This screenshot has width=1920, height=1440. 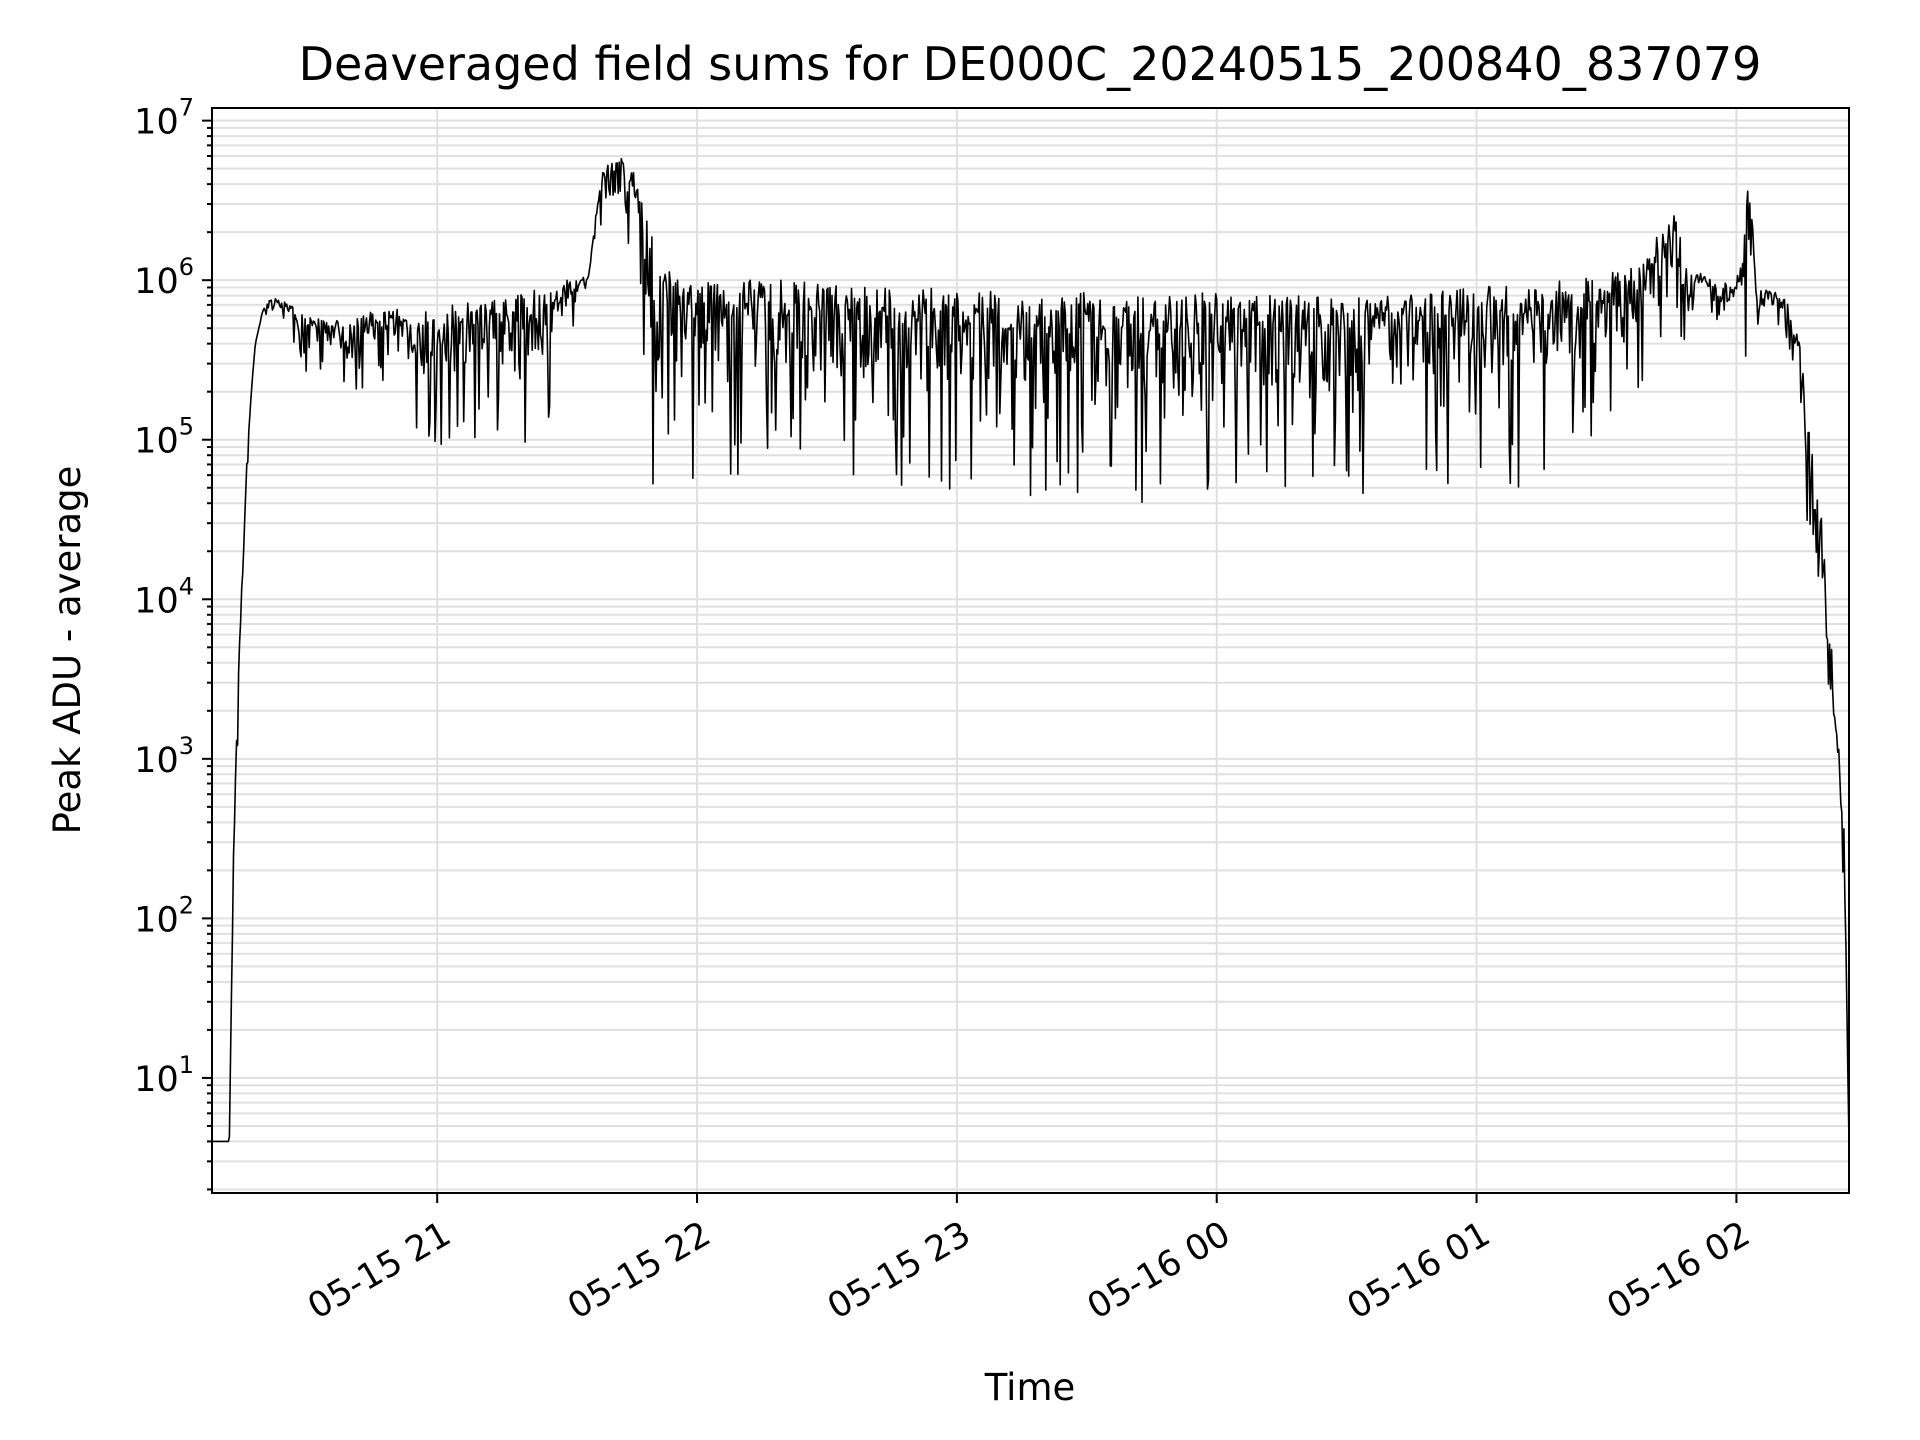 I want to click on y-tick-label: 10⁶, so click(x=164, y=277).